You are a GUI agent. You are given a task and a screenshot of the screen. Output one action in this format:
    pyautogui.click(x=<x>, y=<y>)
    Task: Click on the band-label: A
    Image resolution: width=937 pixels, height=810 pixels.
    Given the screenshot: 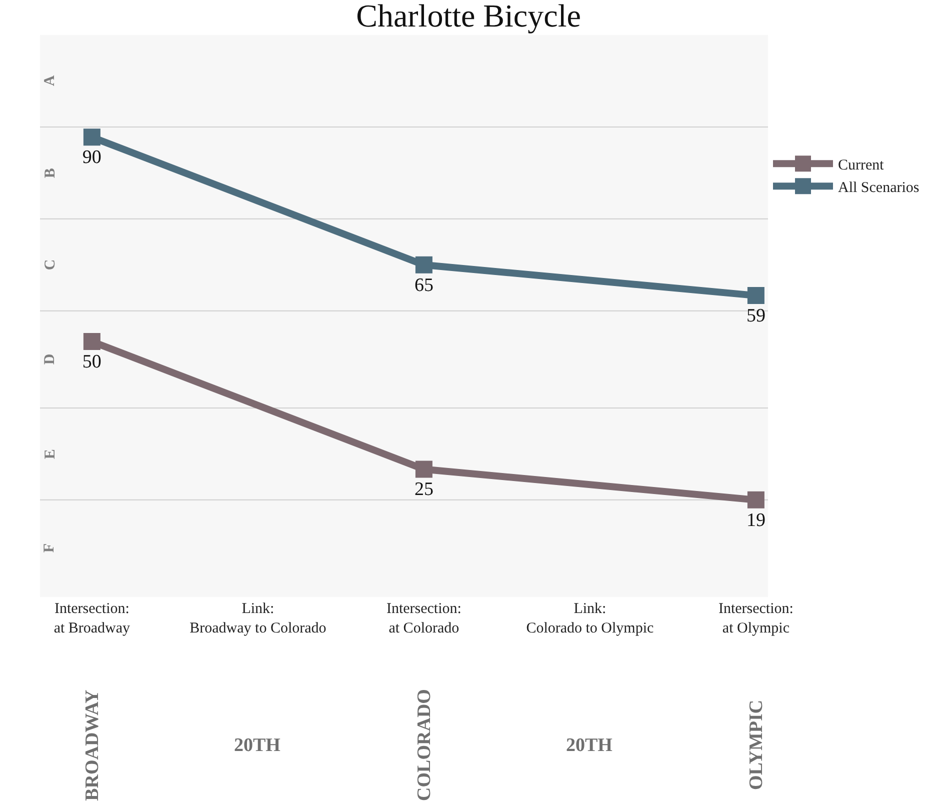 What is the action you would take?
    pyautogui.click(x=50, y=80)
    